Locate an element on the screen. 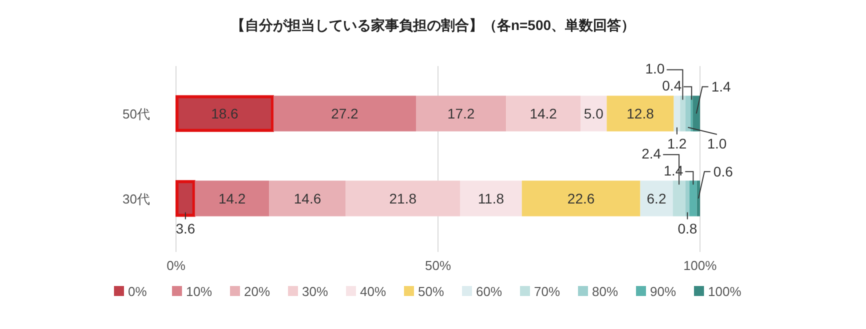  data-label: 27.2 is located at coordinates (345, 114).